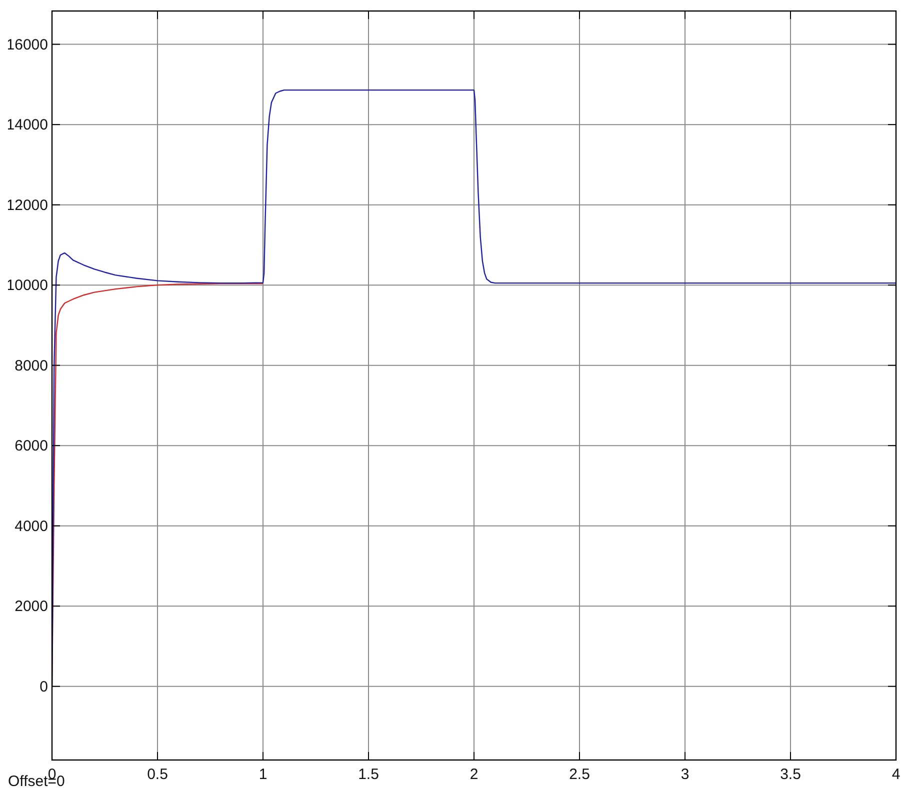 The height and width of the screenshot is (794, 913). I want to click on y-tick-label: 4000, so click(31, 526).